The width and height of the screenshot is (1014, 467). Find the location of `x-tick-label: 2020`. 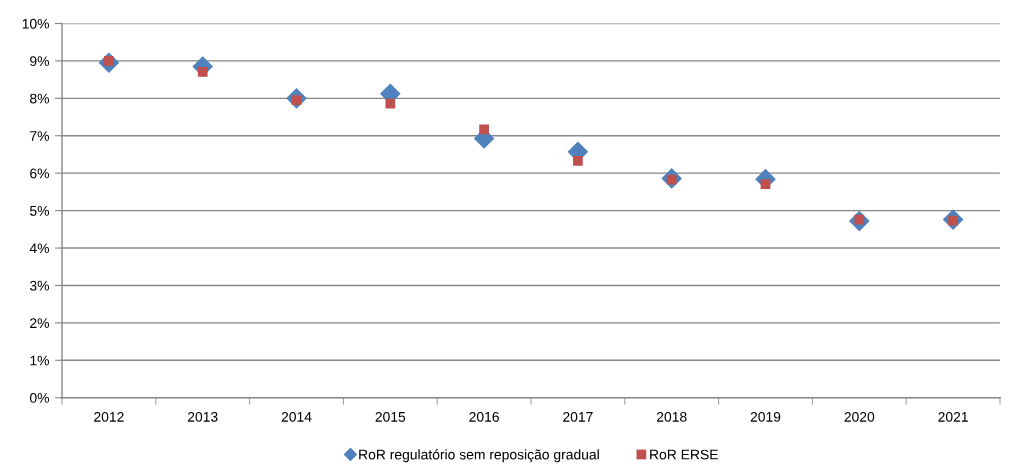

x-tick-label: 2020 is located at coordinates (859, 416).